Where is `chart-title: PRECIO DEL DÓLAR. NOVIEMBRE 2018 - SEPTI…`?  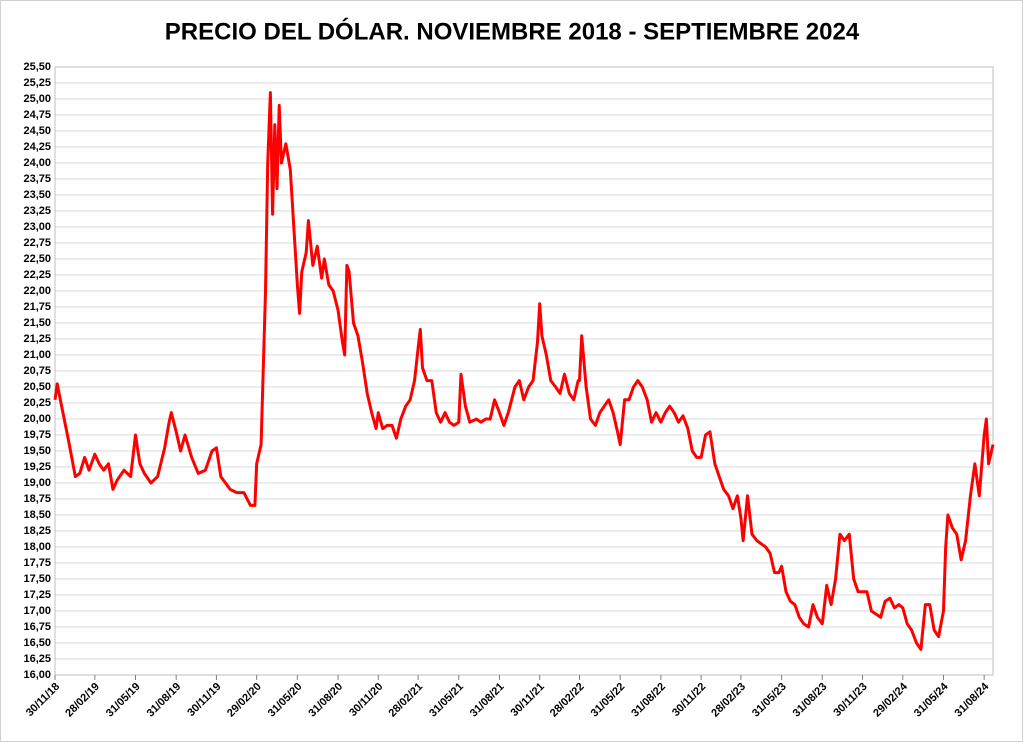
chart-title: PRECIO DEL DÓLAR. NOVIEMBRE 2018 - SEPTI… is located at coordinates (512, 31).